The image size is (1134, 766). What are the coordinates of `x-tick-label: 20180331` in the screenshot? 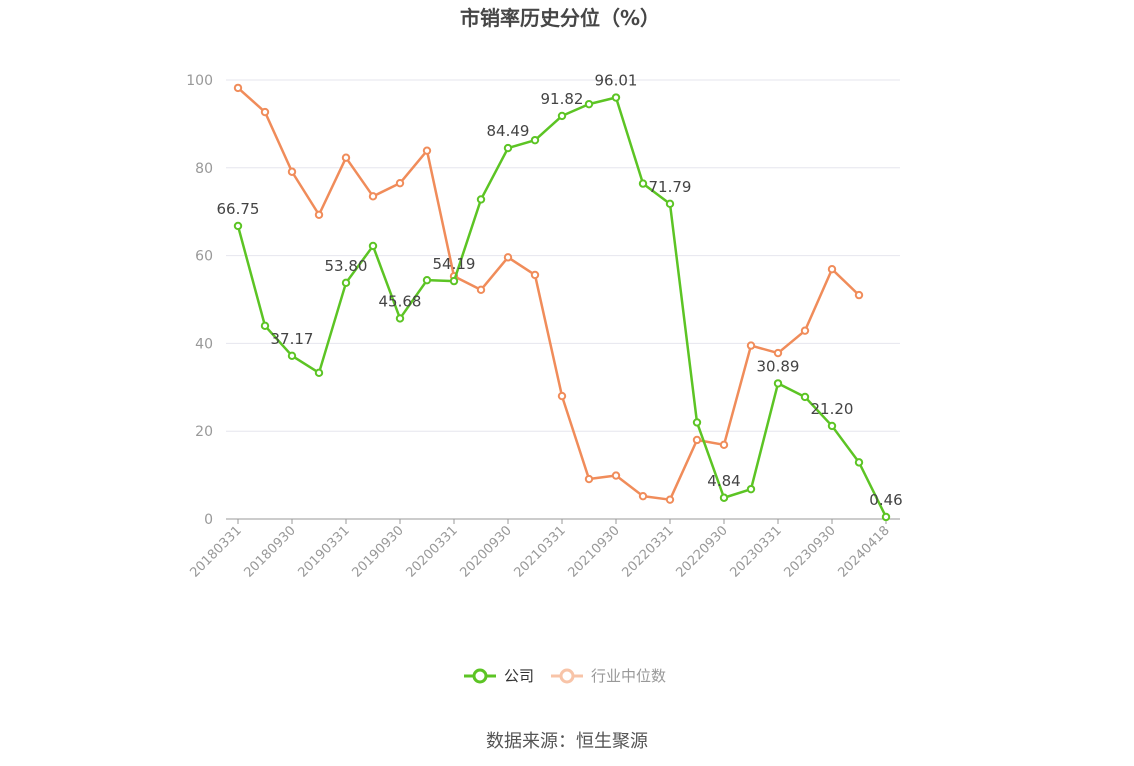 It's located at (215, 551).